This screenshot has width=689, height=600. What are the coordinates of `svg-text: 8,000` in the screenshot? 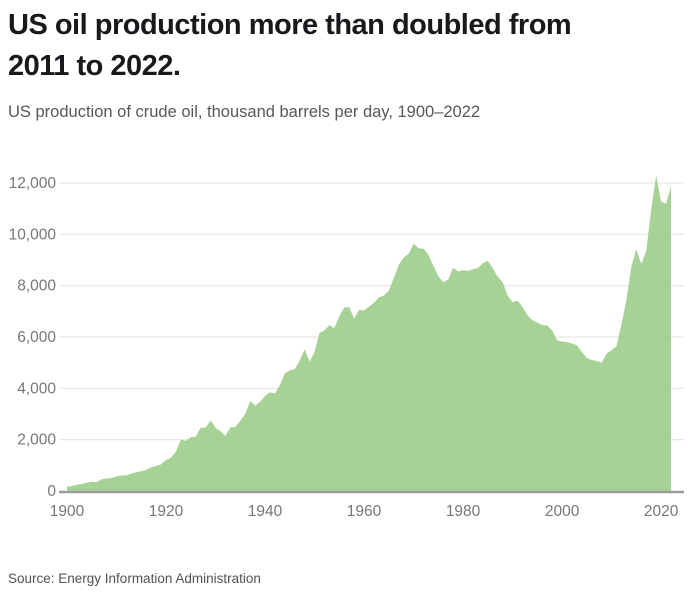 It's located at (36, 286).